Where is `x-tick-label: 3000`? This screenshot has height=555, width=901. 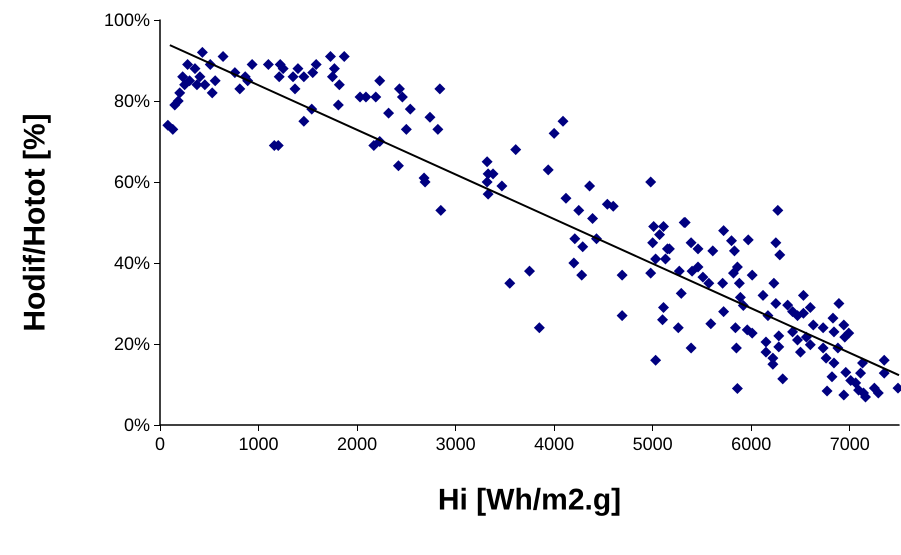 x-tick-label: 3000 is located at coordinates (456, 444).